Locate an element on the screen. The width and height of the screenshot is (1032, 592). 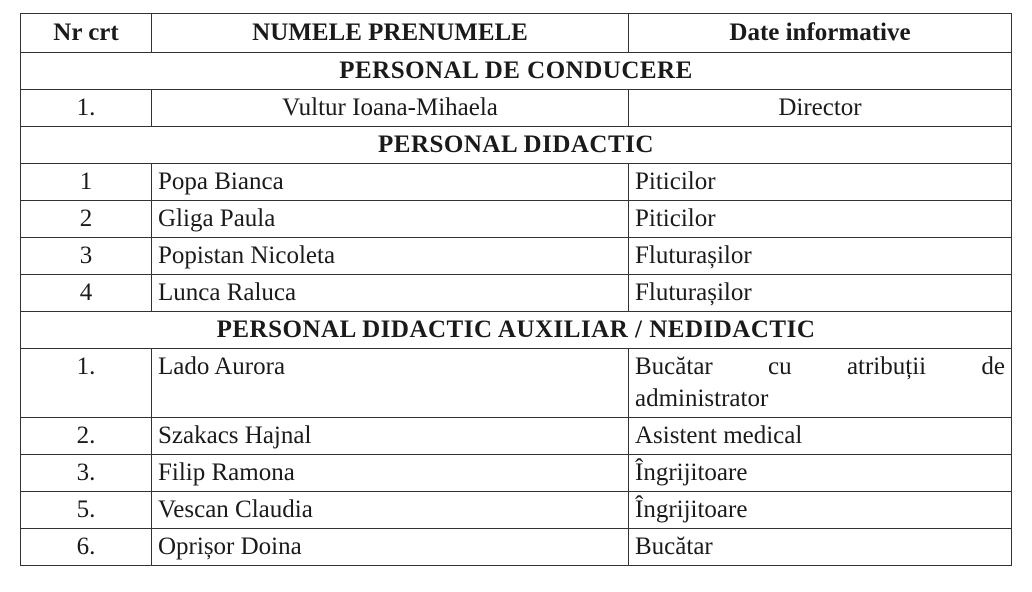
nr-cell: 6. is located at coordinates (86, 547).